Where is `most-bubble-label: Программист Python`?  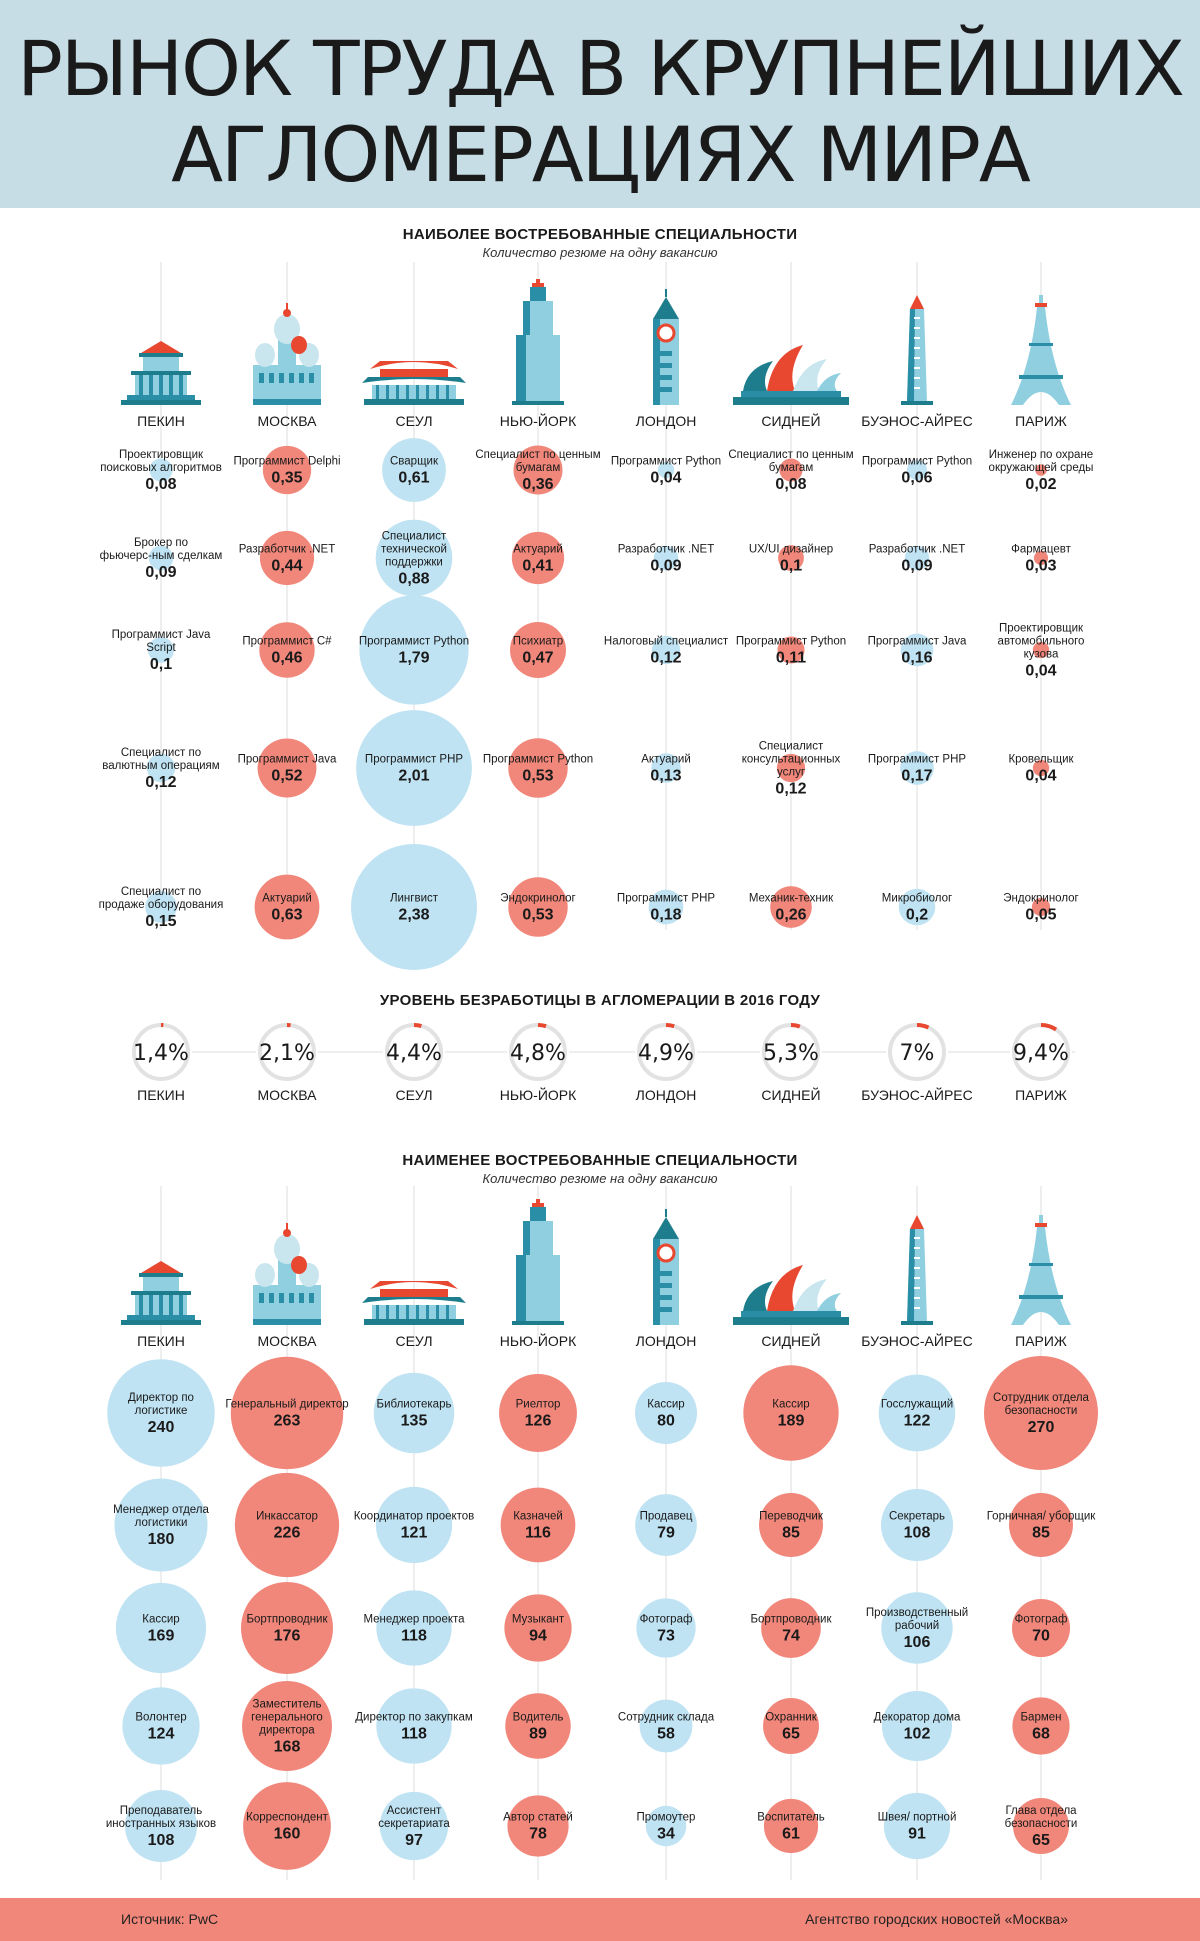
most-bubble-label: Программист Python is located at coordinates (791, 642).